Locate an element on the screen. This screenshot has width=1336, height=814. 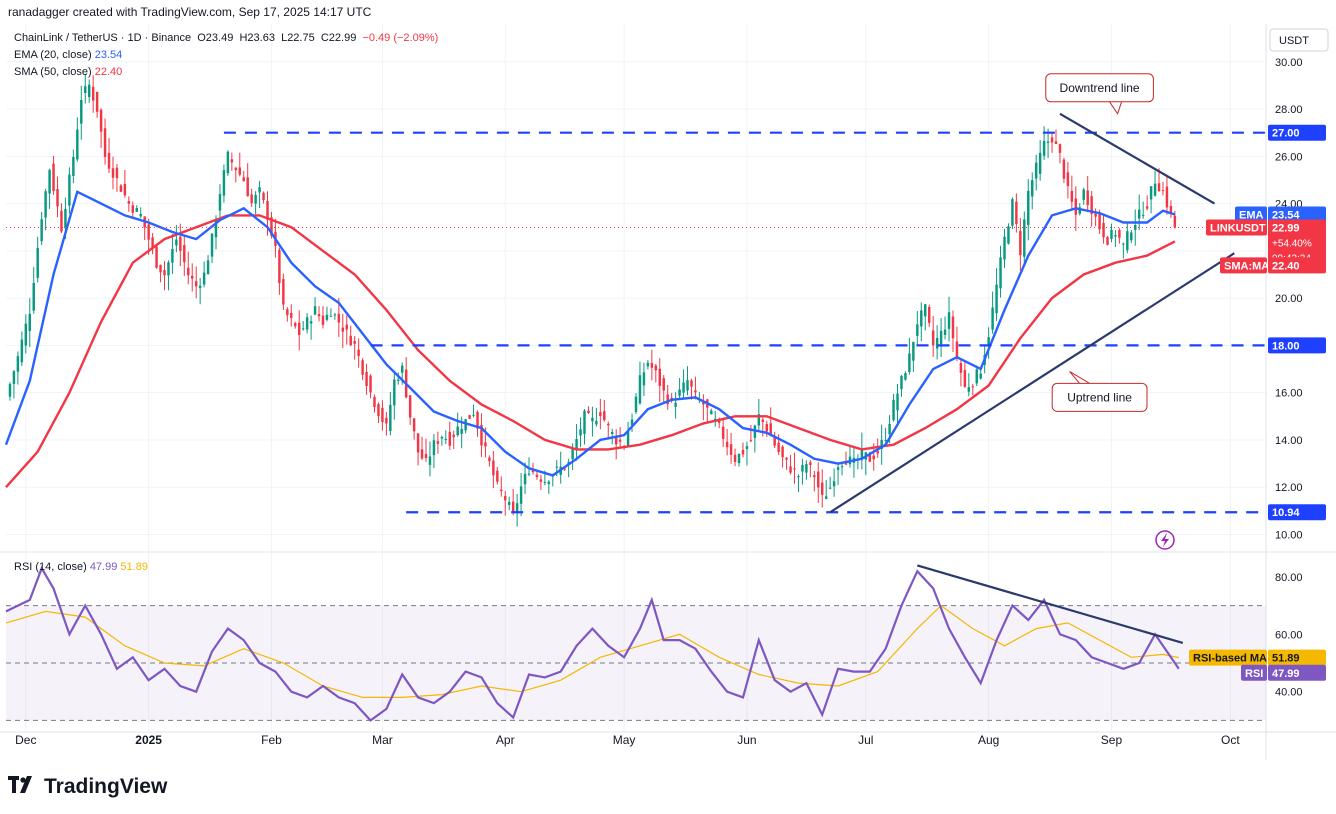
price-tick-label: 10.00 is located at coordinates (1289, 535).